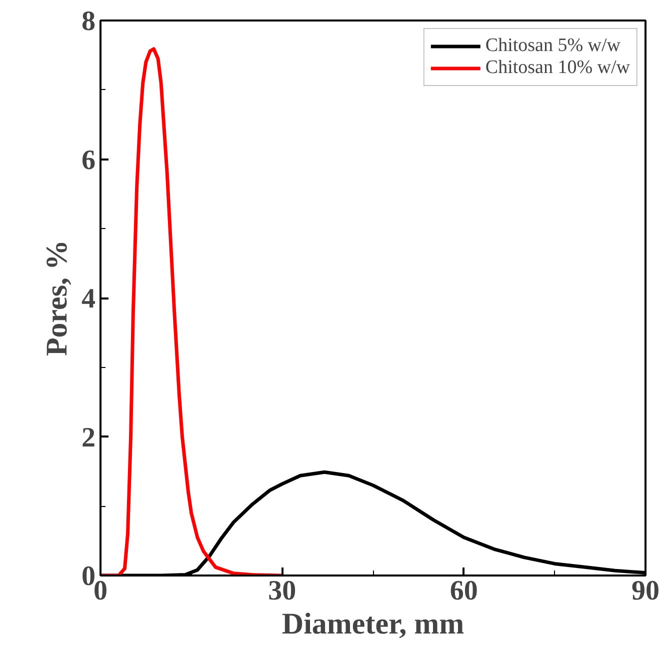  What do you see at coordinates (552, 46) in the screenshot?
I see `legend-label: Chitosan 5% w/w` at bounding box center [552, 46].